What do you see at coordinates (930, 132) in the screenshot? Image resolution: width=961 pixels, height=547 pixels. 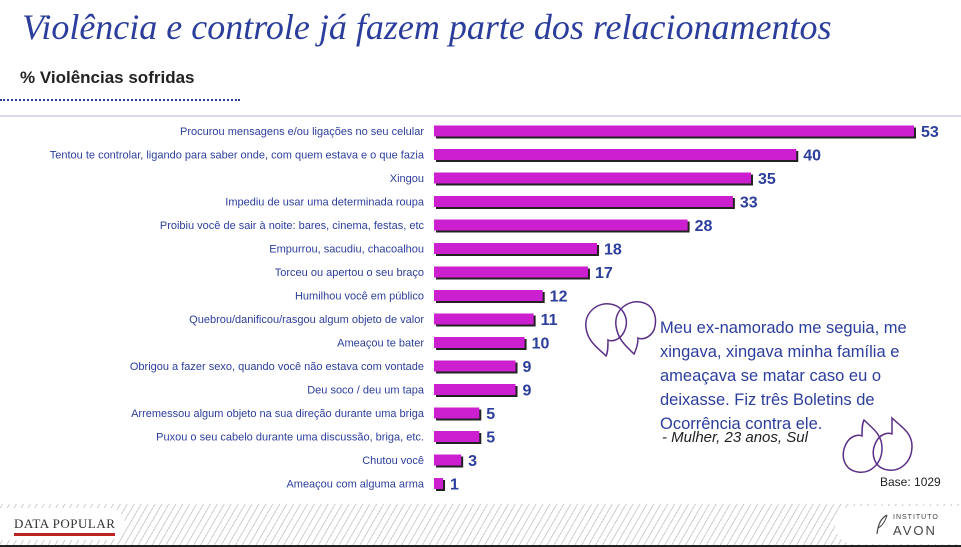 I see `bar-value-label: 53` at bounding box center [930, 132].